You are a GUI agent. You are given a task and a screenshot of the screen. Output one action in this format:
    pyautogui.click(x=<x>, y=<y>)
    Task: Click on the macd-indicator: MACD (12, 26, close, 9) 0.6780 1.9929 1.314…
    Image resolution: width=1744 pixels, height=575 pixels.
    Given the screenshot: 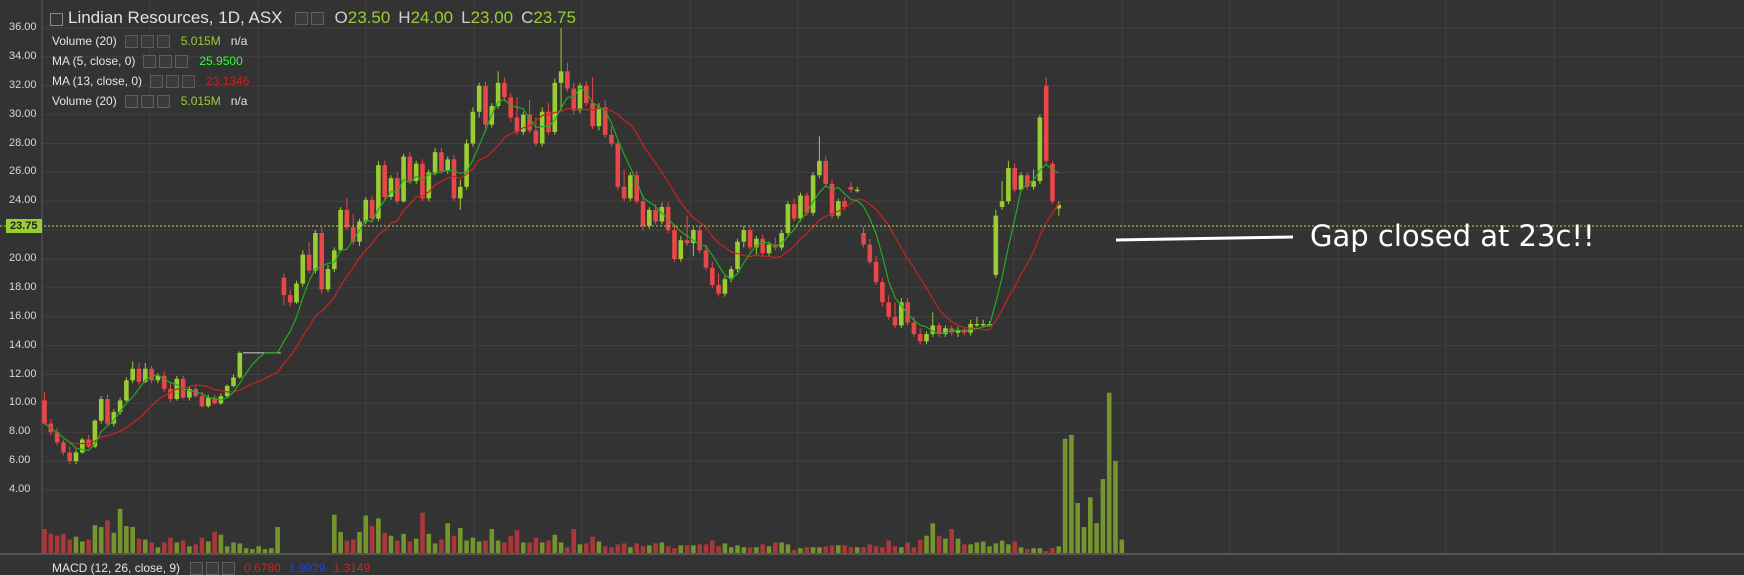 What is the action you would take?
    pyautogui.click(x=211, y=568)
    